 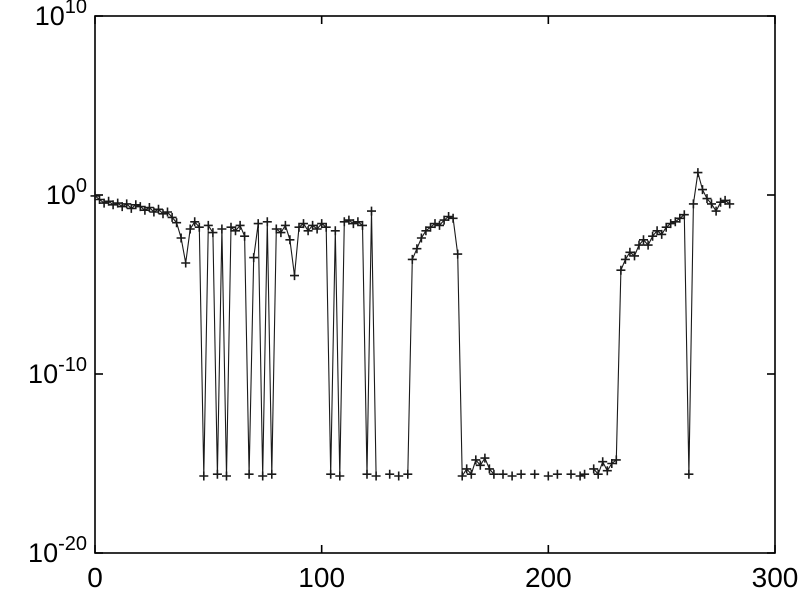 What do you see at coordinates (321, 577) in the screenshot?
I see `x-tick-label: 100` at bounding box center [321, 577].